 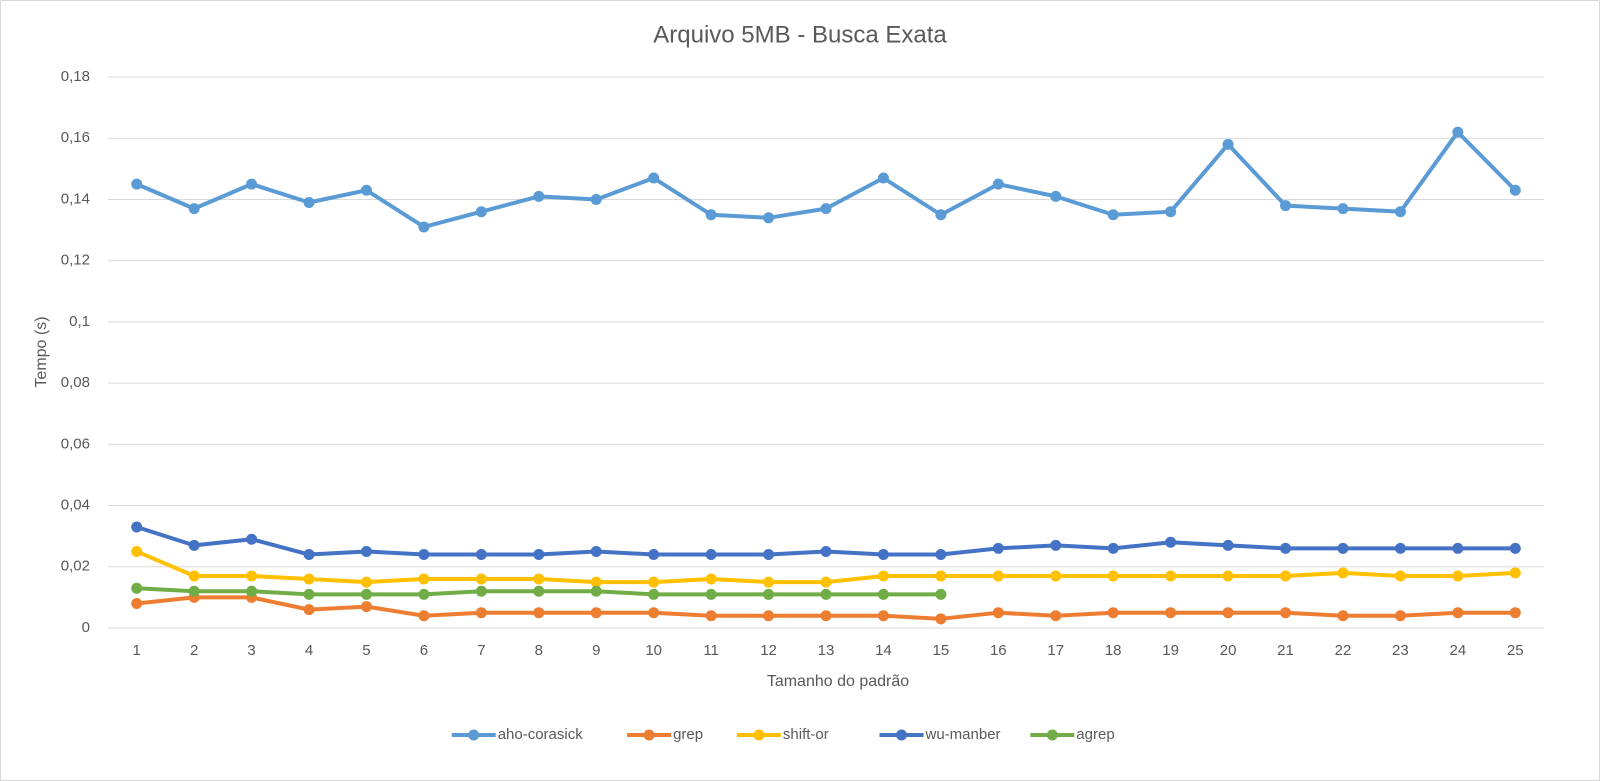 What do you see at coordinates (75, 137) in the screenshot?
I see `y-tick-label: 0,16` at bounding box center [75, 137].